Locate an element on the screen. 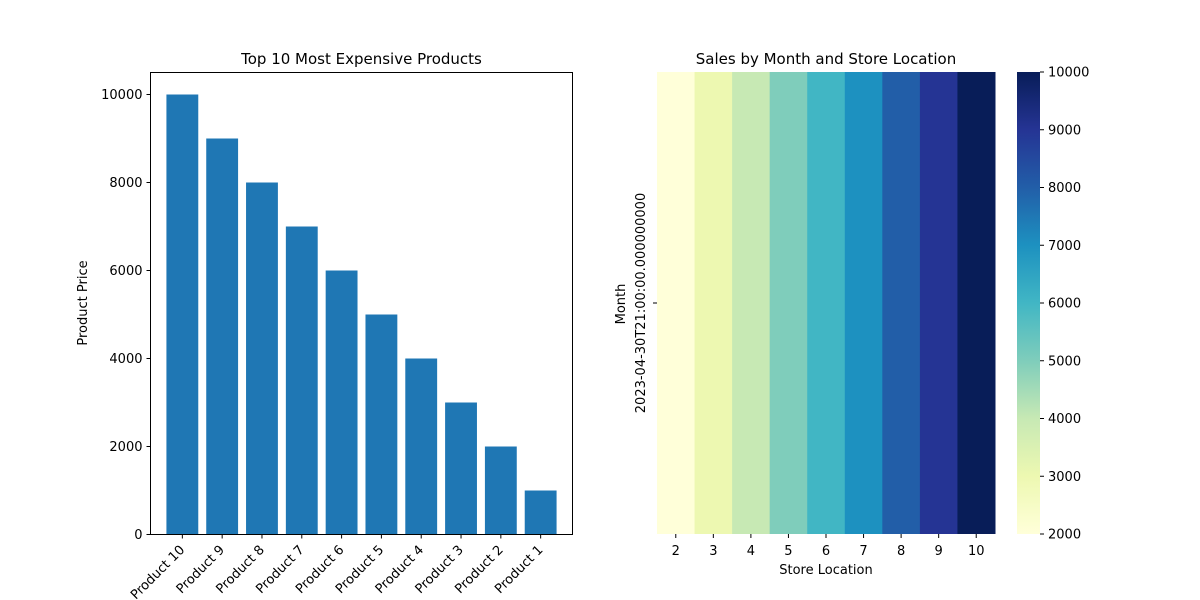 The image size is (1200, 600). colorbar-tick-label: 7000 is located at coordinates (1064, 246).